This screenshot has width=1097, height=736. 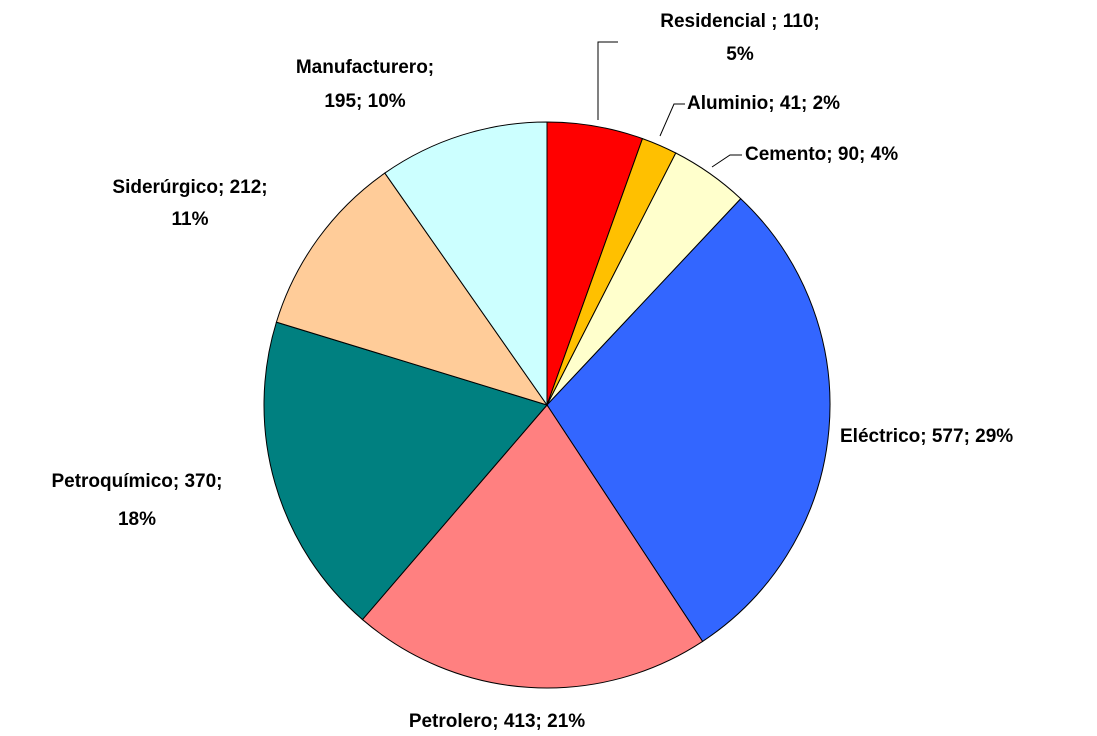 I want to click on slice-label: Residencial ; 110;, so click(x=739, y=21).